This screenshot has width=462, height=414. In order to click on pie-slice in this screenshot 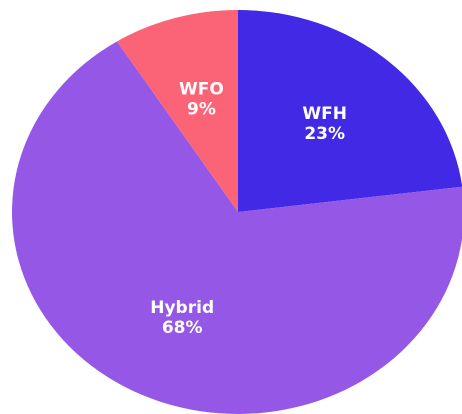, I will do `click(177, 111)`.